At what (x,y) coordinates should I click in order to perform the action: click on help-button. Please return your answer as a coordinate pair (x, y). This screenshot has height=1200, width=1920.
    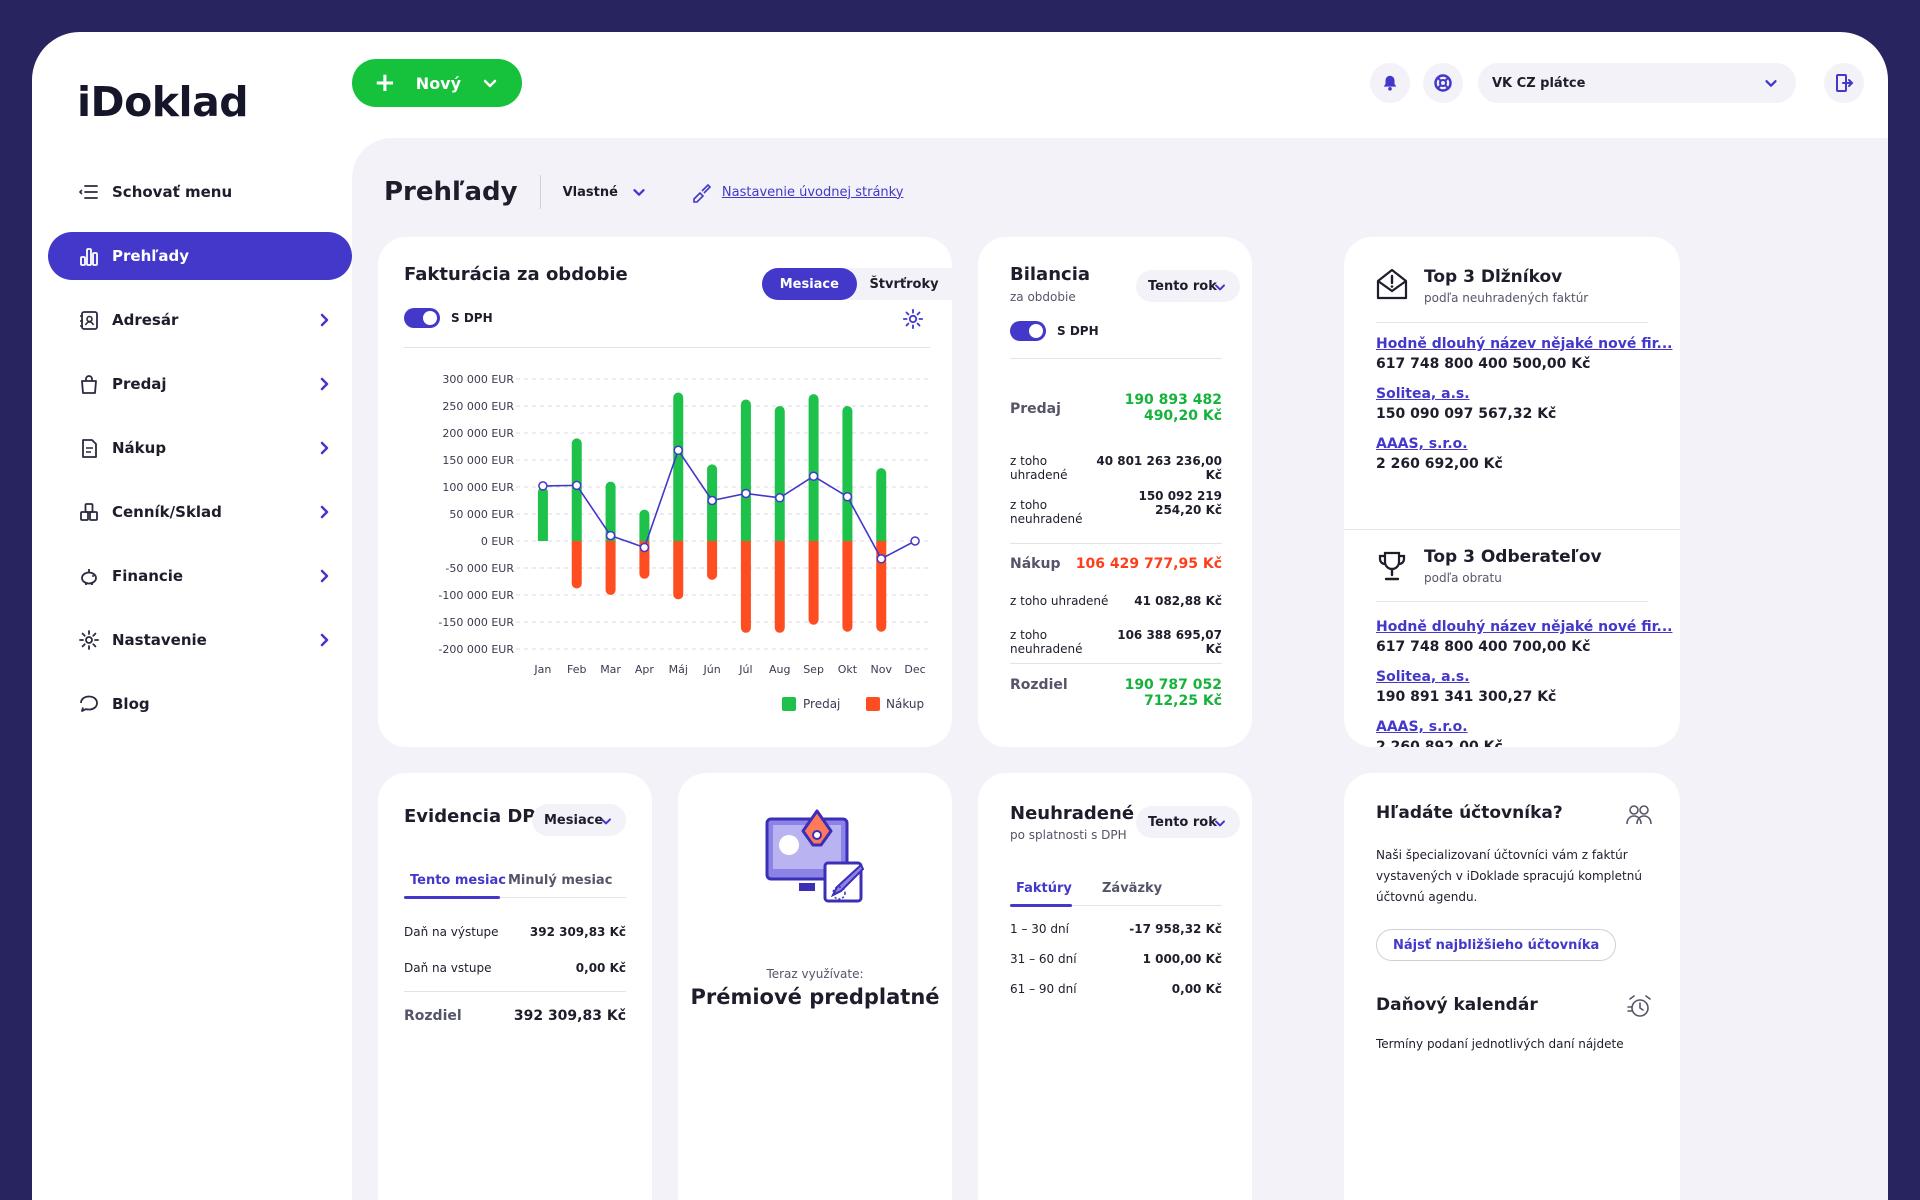
    Looking at the image, I should click on (1443, 83).